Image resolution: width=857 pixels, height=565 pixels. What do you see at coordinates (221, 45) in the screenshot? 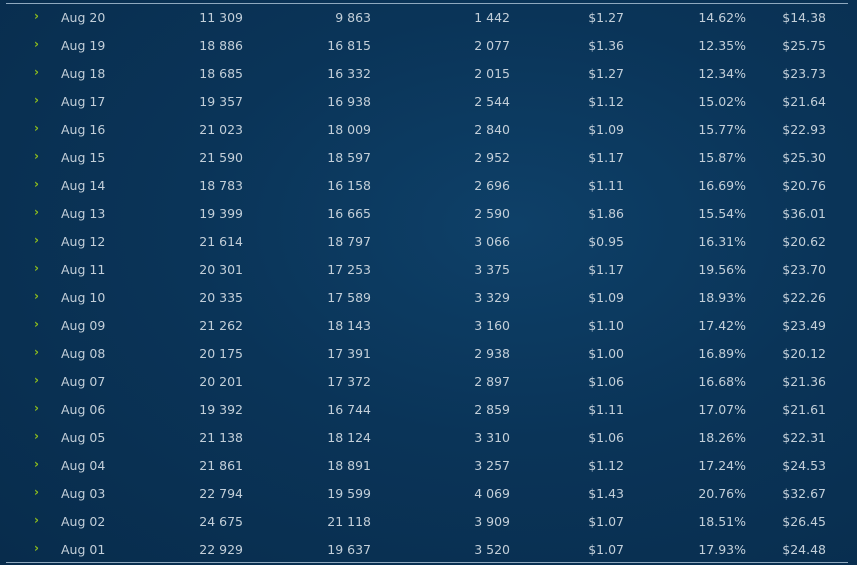
I see `cell-c1: 18 886` at bounding box center [221, 45].